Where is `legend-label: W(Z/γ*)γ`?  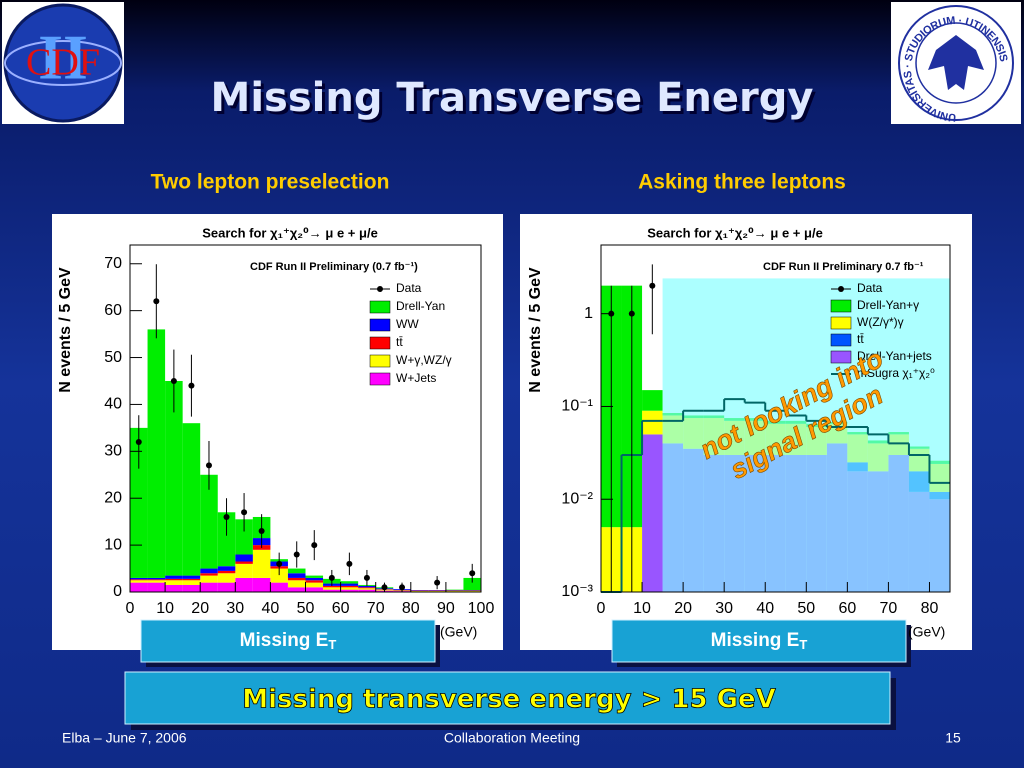
legend-label: W(Z/γ*)γ is located at coordinates (880, 322).